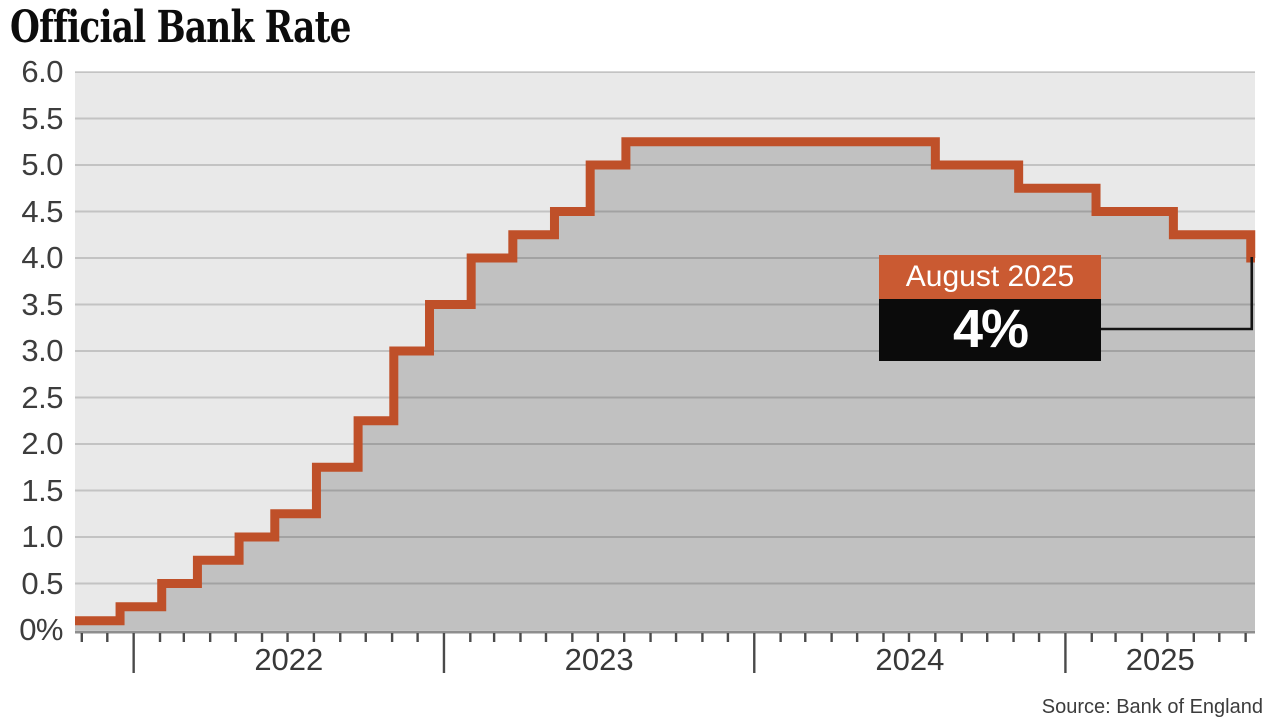  What do you see at coordinates (42, 164) in the screenshot?
I see `y-tick-label: 5.0` at bounding box center [42, 164].